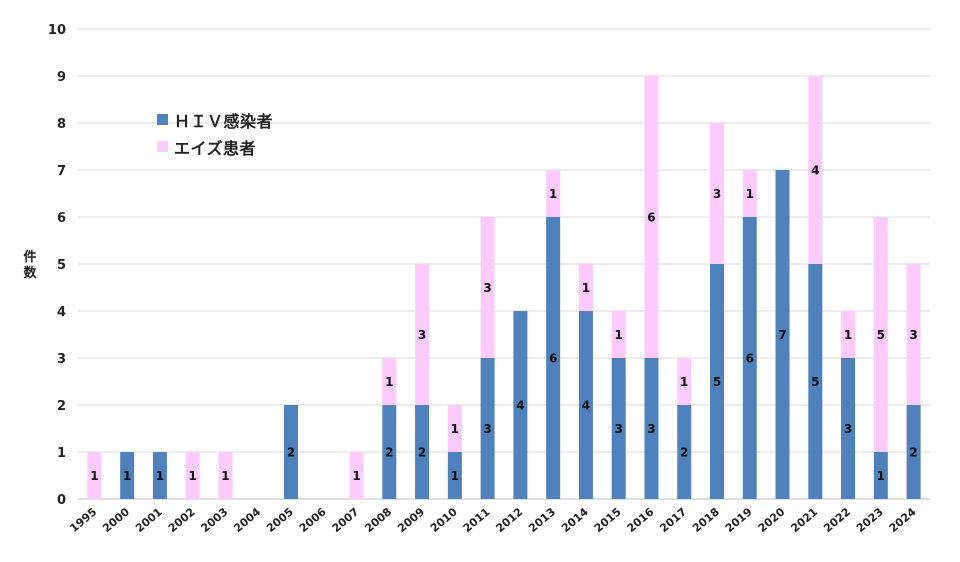  Describe the element at coordinates (83, 520) in the screenshot. I see `x-tick-label: 1995` at that location.